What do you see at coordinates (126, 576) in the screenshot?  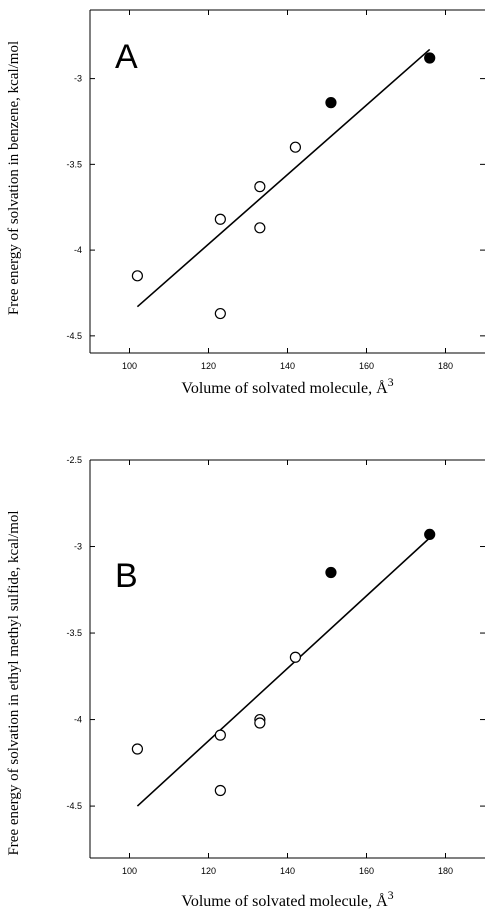 I see `panel-letter: B` at bounding box center [126, 576].